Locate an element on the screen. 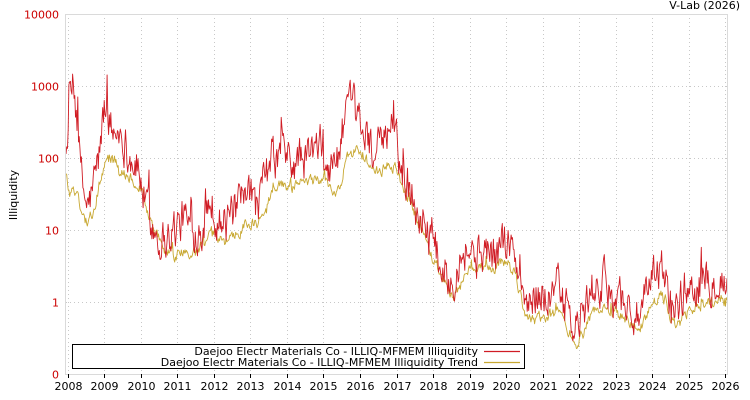 This screenshot has width=750, height=400. x-tick-label: 2024 is located at coordinates (653, 386).